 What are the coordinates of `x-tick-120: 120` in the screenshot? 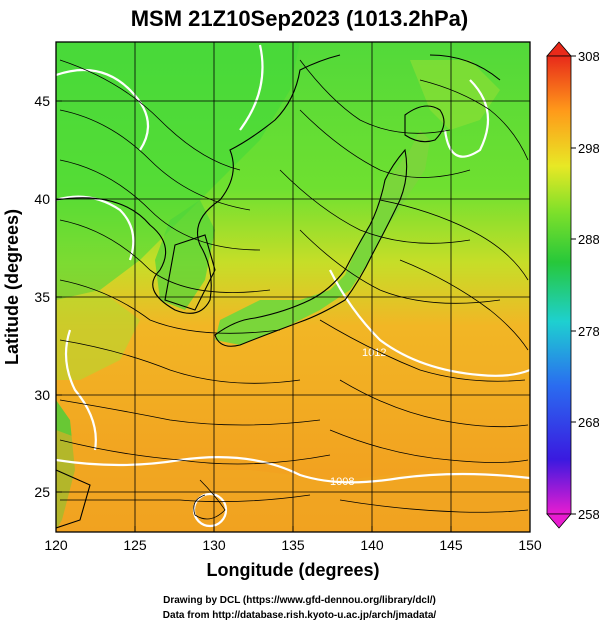 It's located at (56, 545).